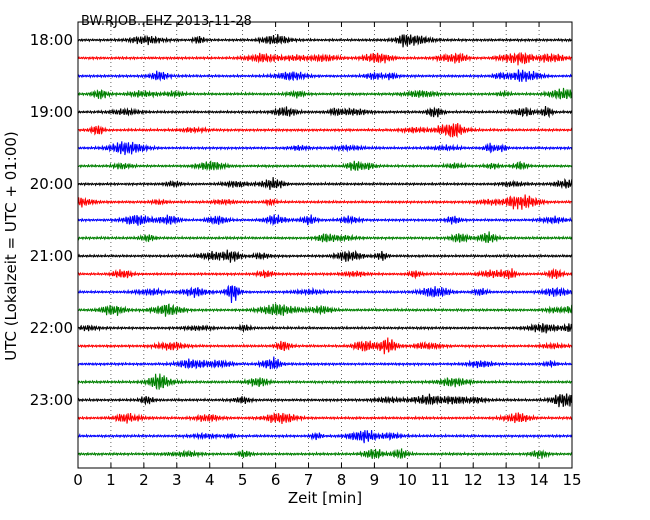  I want to click on x-tick-label: 8, so click(342, 480).